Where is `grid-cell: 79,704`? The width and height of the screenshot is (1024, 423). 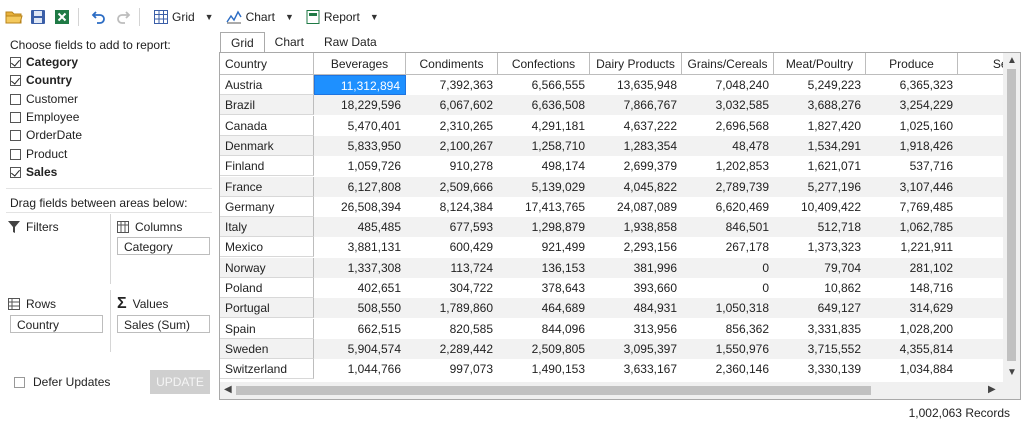
grid-cell: 79,704 is located at coordinates (820, 267).